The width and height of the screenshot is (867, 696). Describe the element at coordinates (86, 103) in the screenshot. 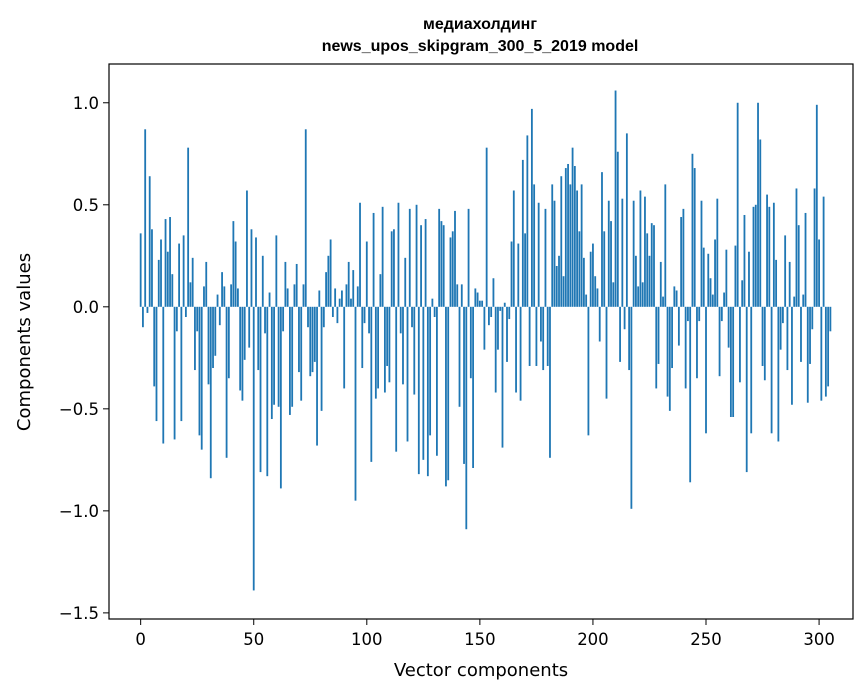

I see `y-tick-label: 1.0` at that location.